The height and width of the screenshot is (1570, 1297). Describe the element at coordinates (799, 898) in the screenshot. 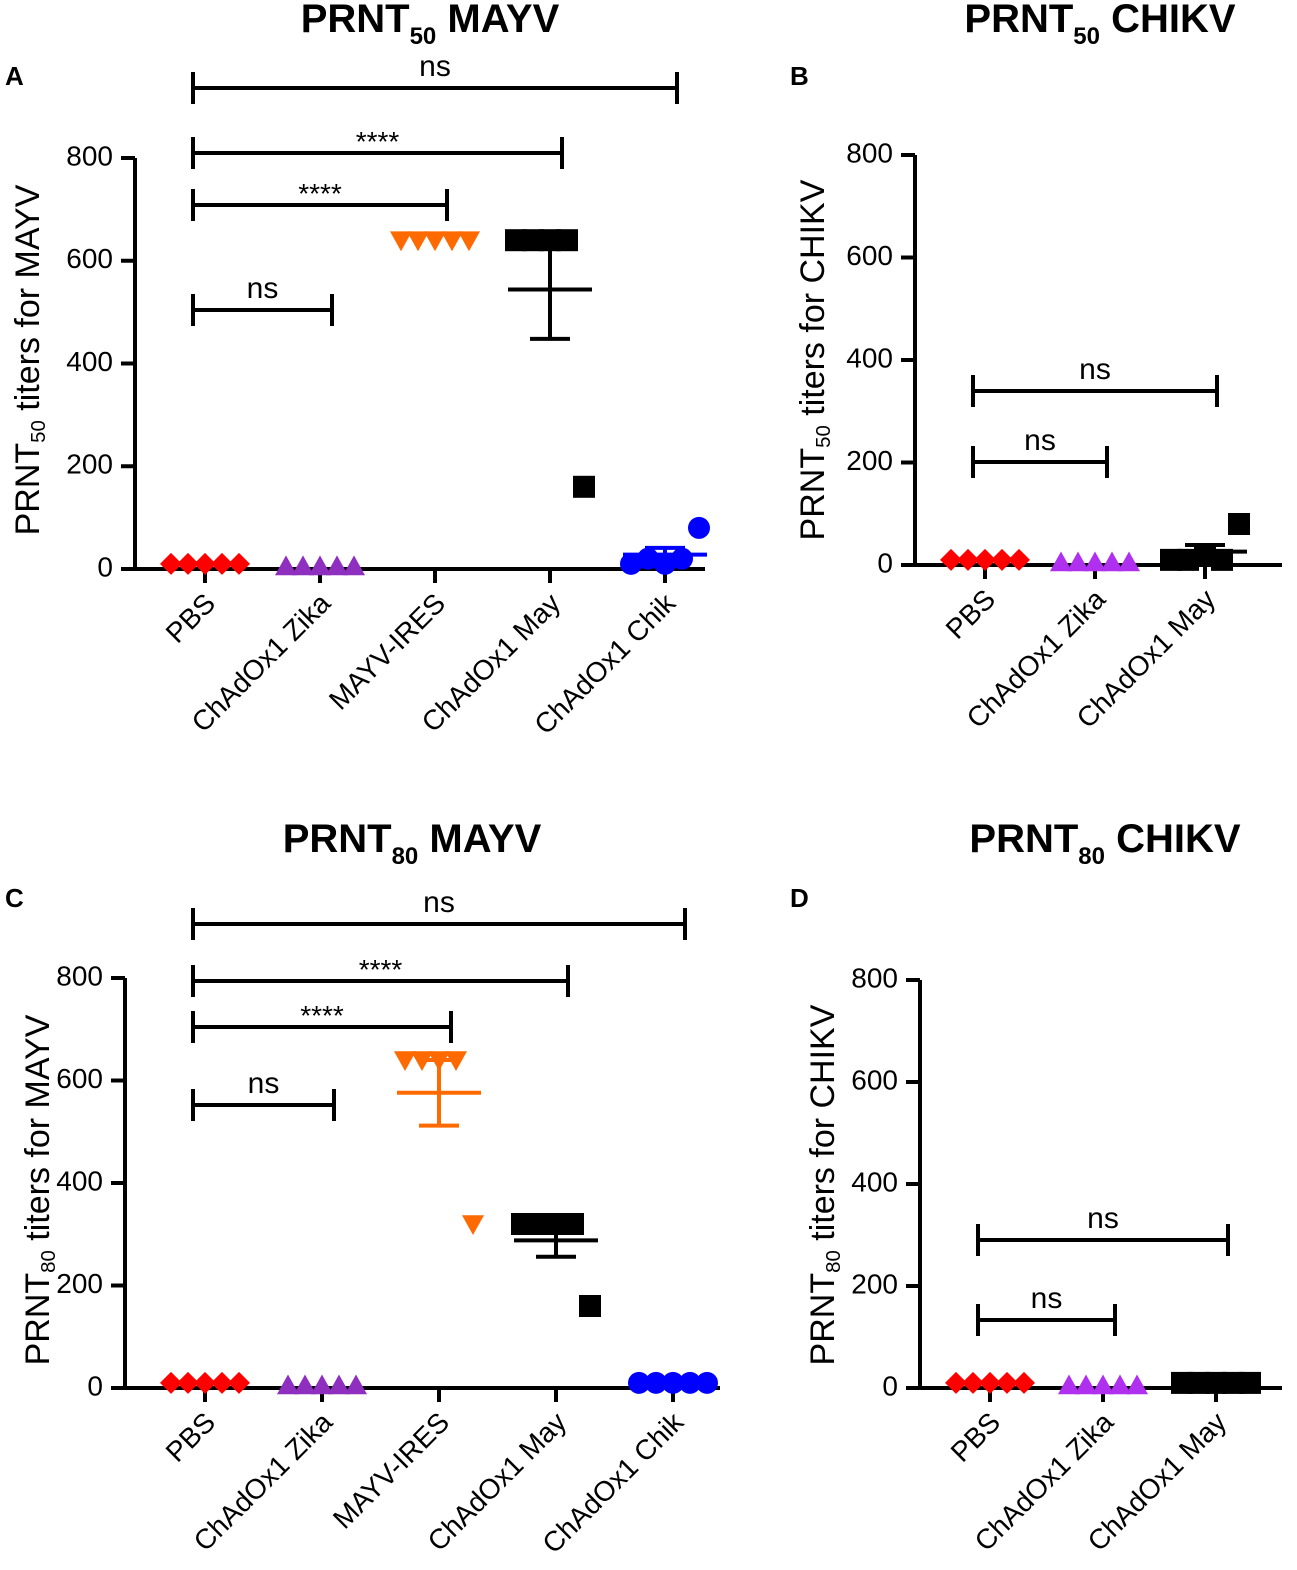

I see `panel-letter: D` at that location.